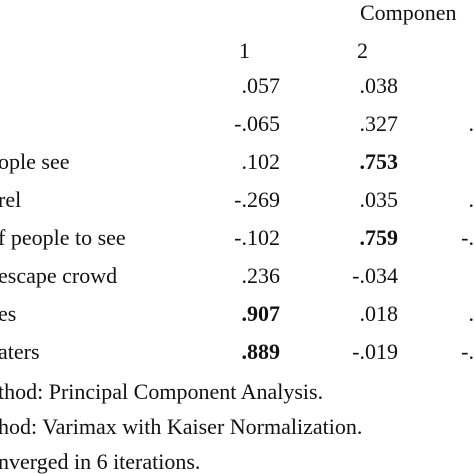  What do you see at coordinates (257, 237) in the screenshot?
I see `cell-c1: -.102` at bounding box center [257, 237].